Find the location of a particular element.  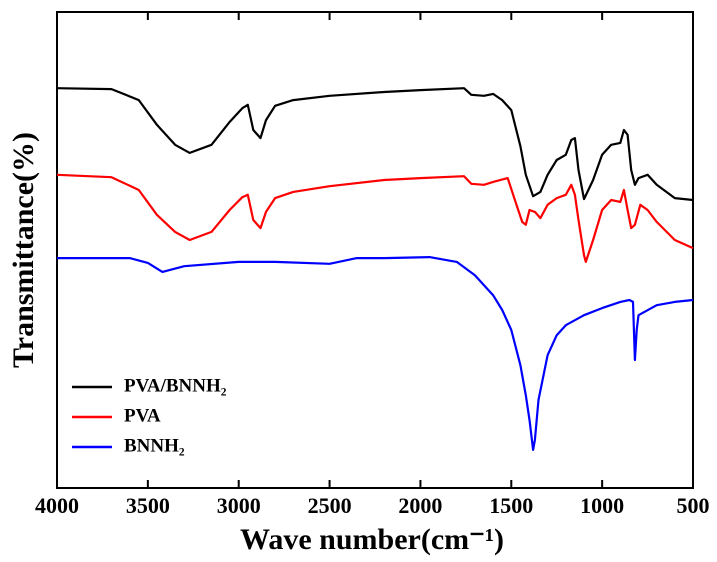

x-tick-label: 3000 is located at coordinates (239, 505).